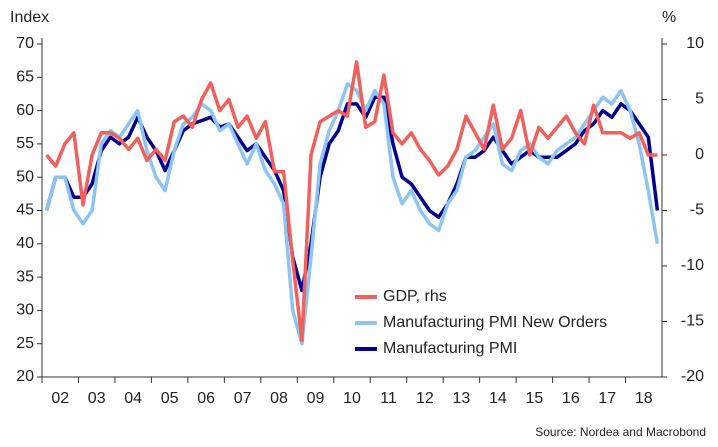  Describe the element at coordinates (60, 398) in the screenshot. I see `x-tick-label: 02` at that location.